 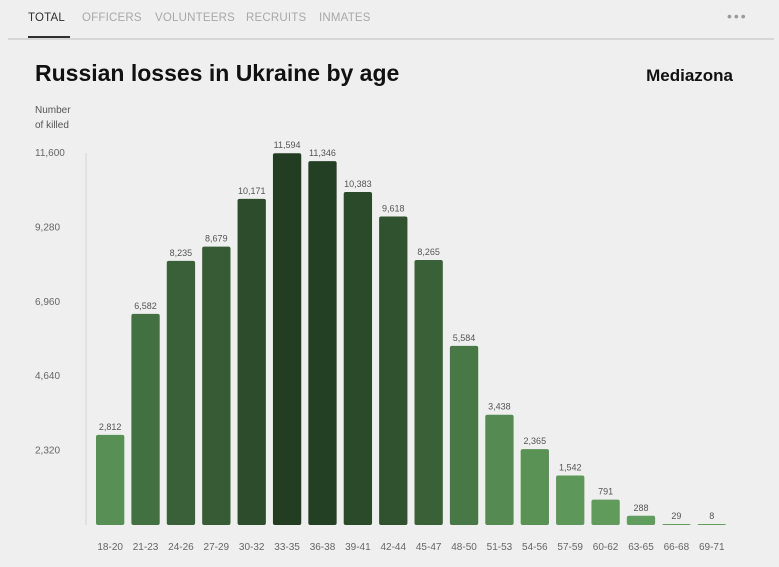 What do you see at coordinates (49, 37) in the screenshot?
I see `active-tab-indicator` at bounding box center [49, 37].